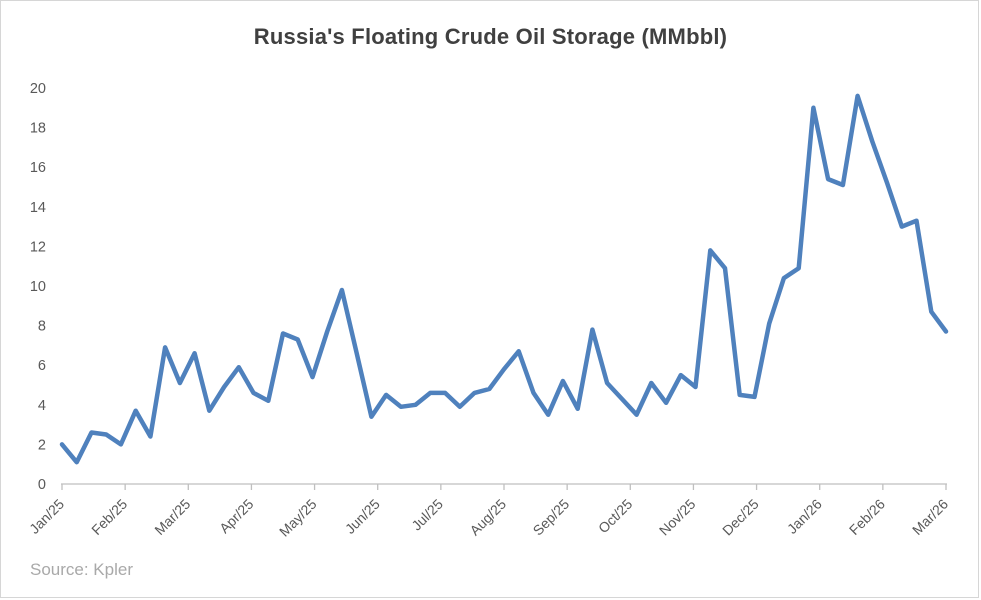 The image size is (981, 600). Describe the element at coordinates (867, 517) in the screenshot. I see `x-axis-label: Feb/26` at that location.